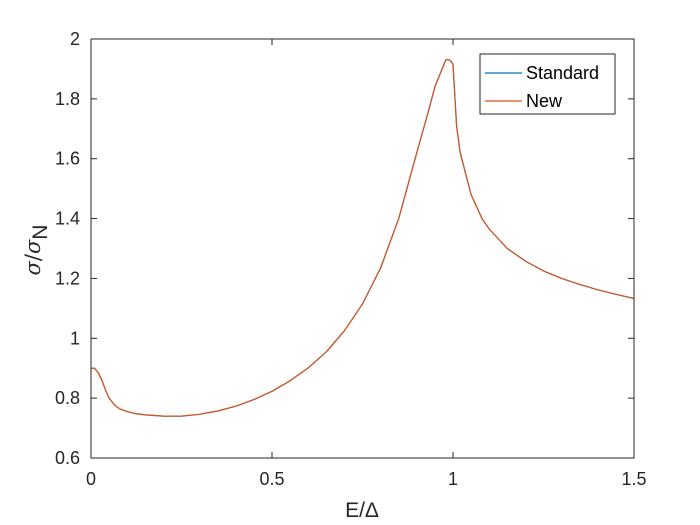 Image resolution: width=700 pixels, height=525 pixels. Describe the element at coordinates (562, 73) in the screenshot. I see `legend-label-standard: Standard` at that location.